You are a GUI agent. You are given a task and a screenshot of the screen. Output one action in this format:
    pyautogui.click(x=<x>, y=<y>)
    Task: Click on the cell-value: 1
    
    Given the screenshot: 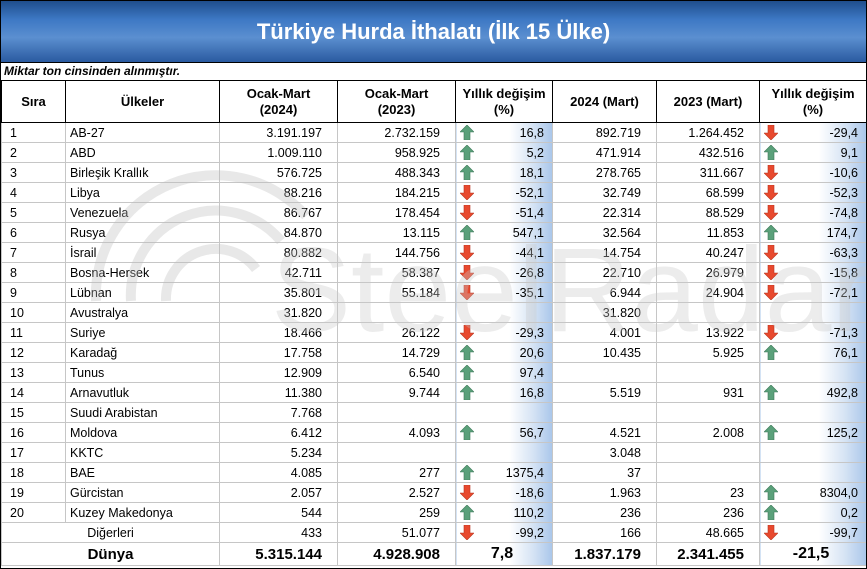 What is the action you would take?
    pyautogui.click(x=13, y=132)
    